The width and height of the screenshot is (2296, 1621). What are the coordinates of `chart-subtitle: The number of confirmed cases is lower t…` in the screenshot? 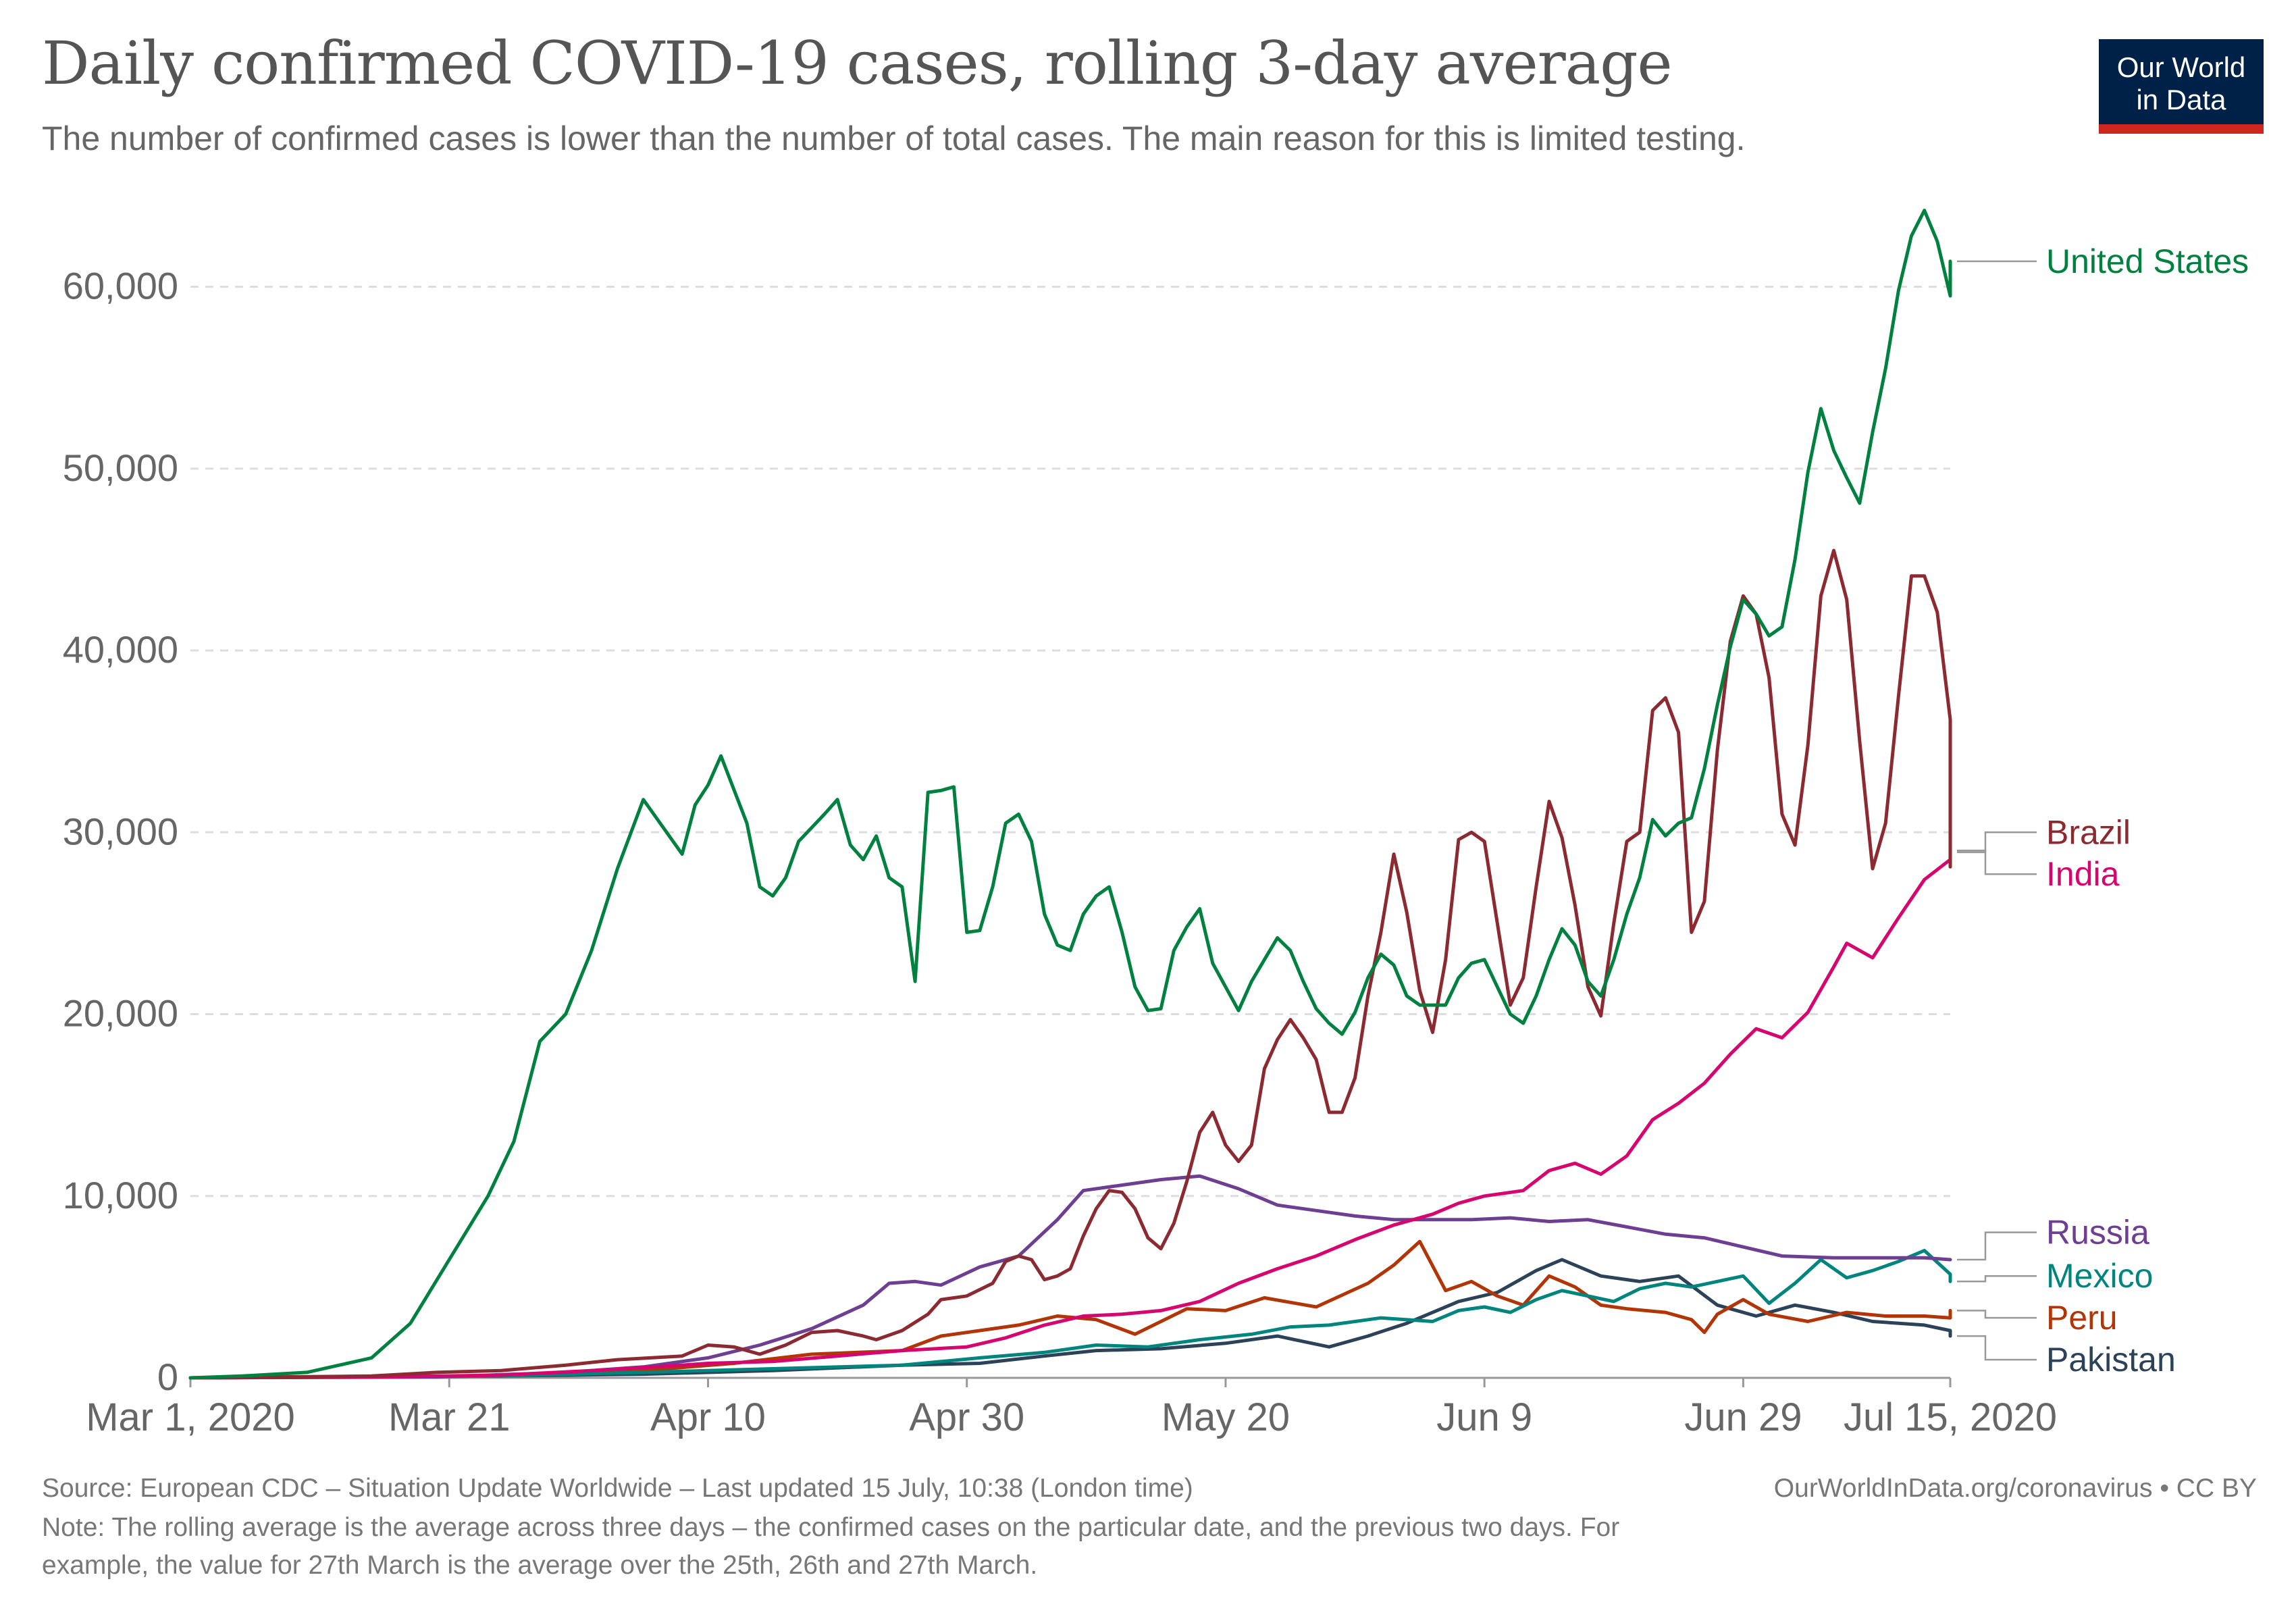 It's located at (894, 138).